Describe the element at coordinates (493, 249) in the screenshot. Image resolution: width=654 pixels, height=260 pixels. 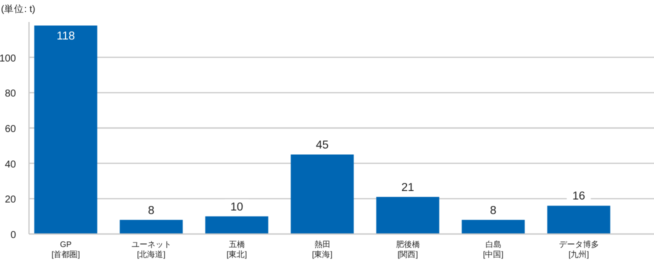
I see `x-tick-label: 白島 [中国]` at that location.